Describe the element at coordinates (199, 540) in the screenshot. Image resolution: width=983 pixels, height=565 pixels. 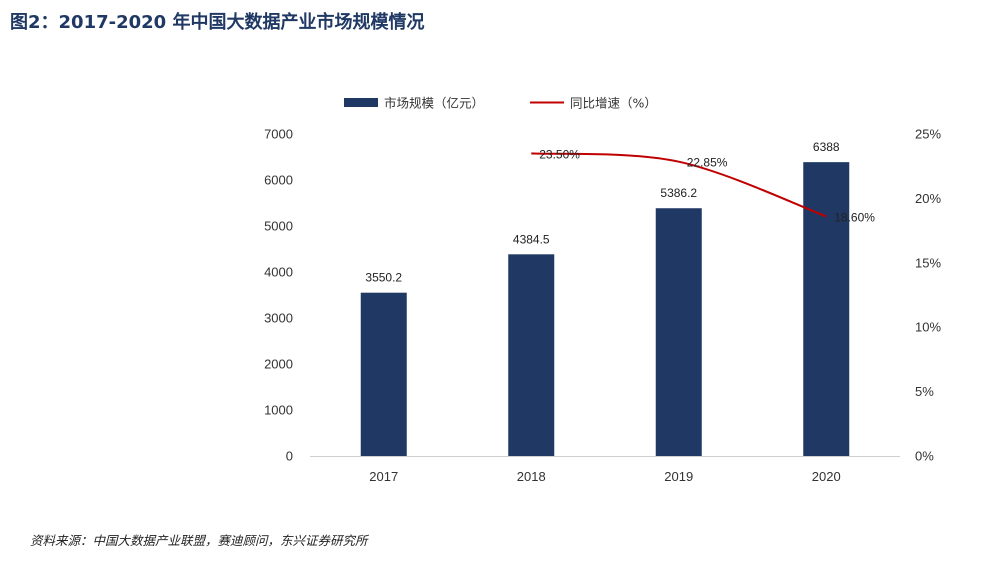
I see `source-note: 资料来源：中国大数据产业联盟，赛迪顾问，东兴证券研究所` at that location.